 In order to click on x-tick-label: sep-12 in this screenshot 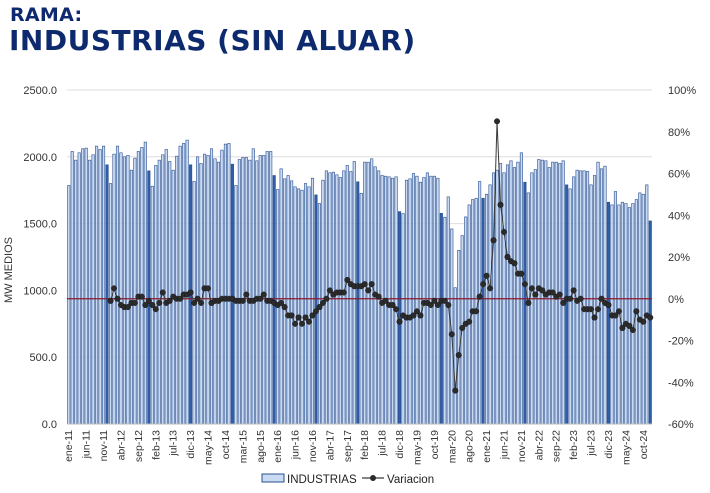, I will do `click(139, 446)`.